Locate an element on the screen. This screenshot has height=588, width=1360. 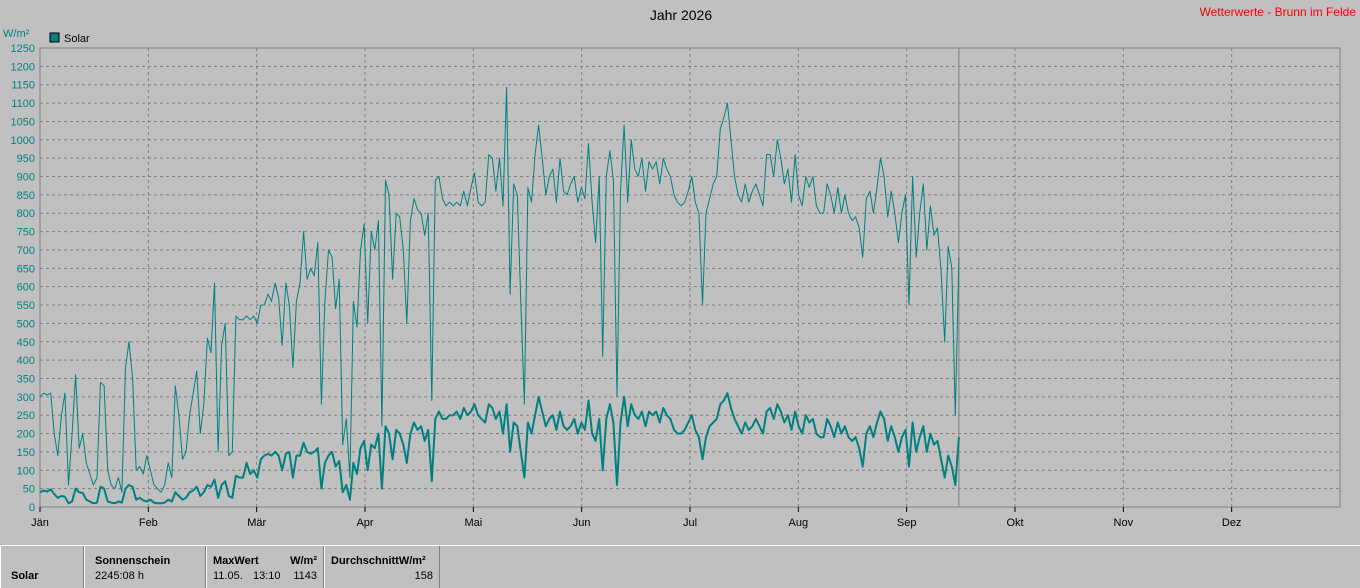
y-tick-label: 650 is located at coordinates (26, 269).